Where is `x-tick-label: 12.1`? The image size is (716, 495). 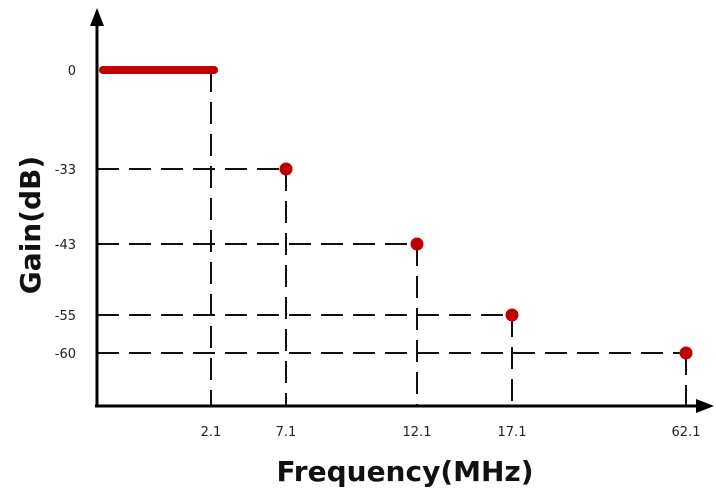
x-tick-label: 12.1 is located at coordinates (417, 432).